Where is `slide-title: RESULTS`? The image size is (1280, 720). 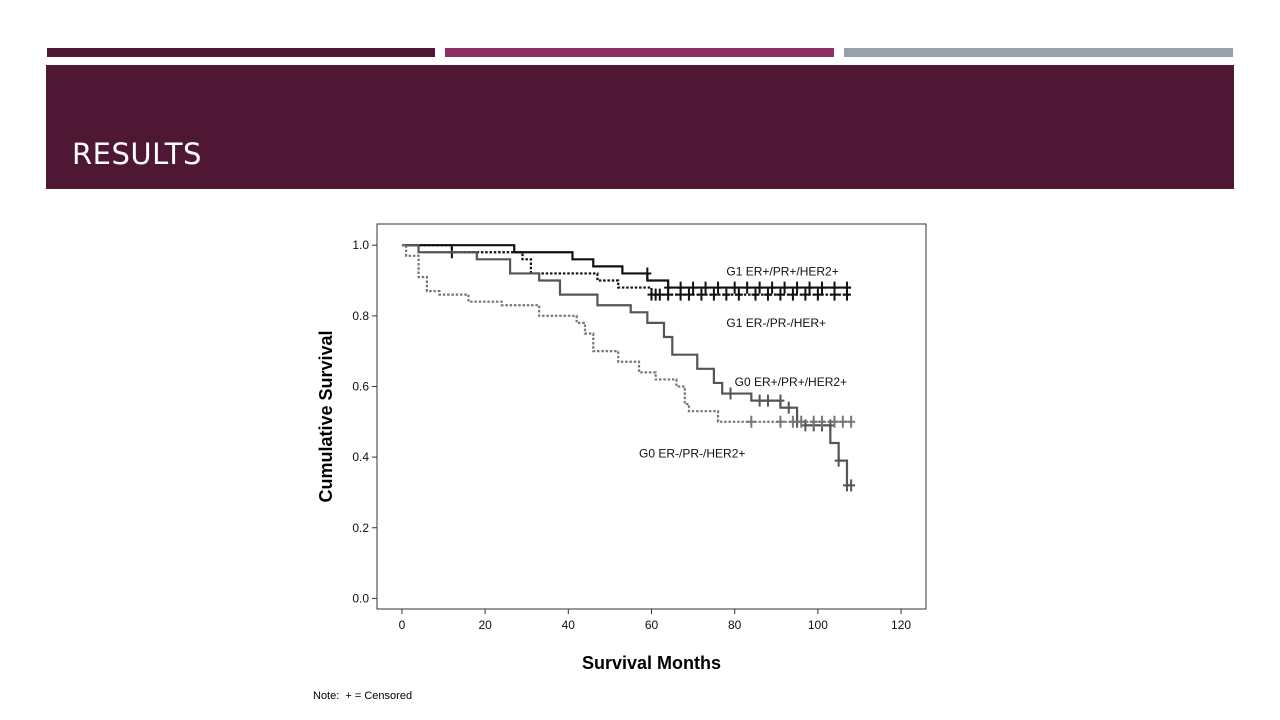
slide-title: RESULTS is located at coordinates (137, 154).